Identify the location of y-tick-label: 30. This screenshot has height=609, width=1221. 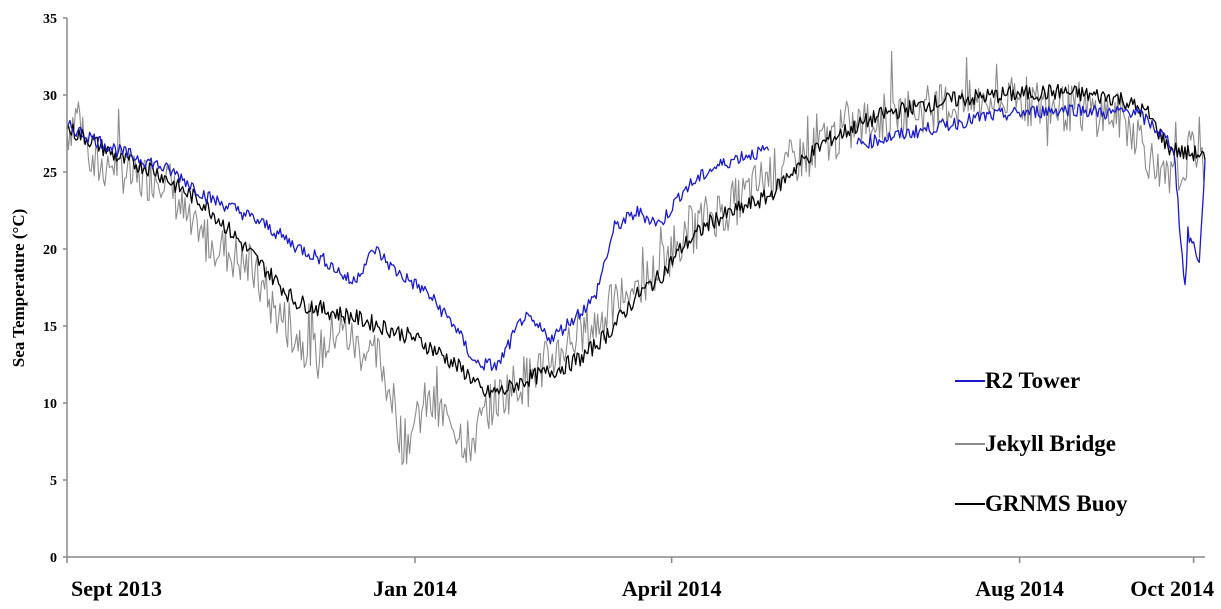
(50, 96).